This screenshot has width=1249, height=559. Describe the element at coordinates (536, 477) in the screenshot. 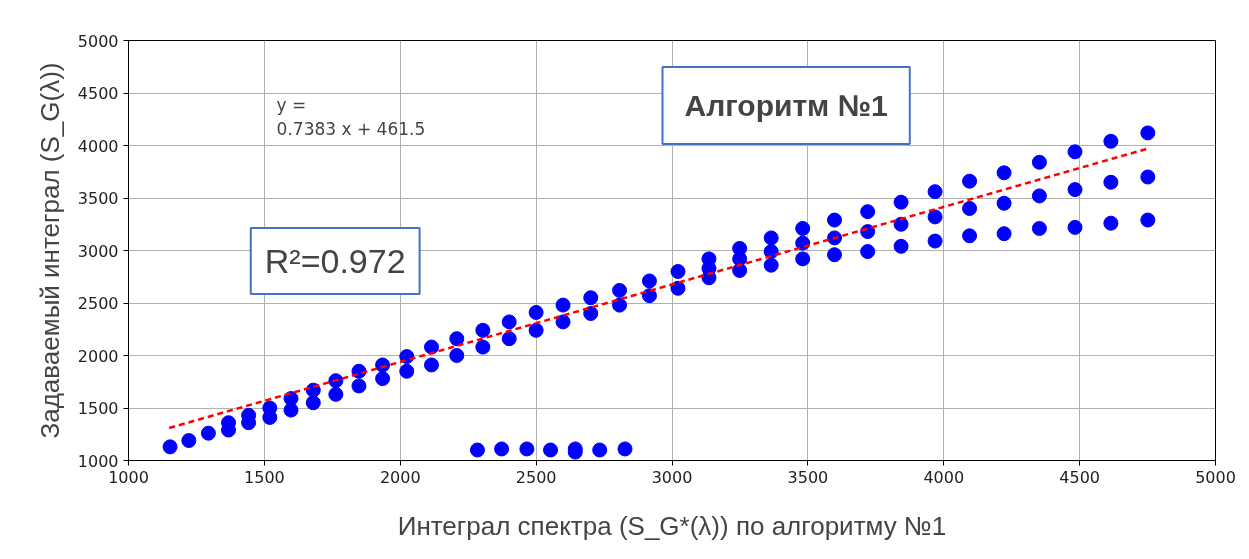

I see `x-tick-label: 2500` at that location.